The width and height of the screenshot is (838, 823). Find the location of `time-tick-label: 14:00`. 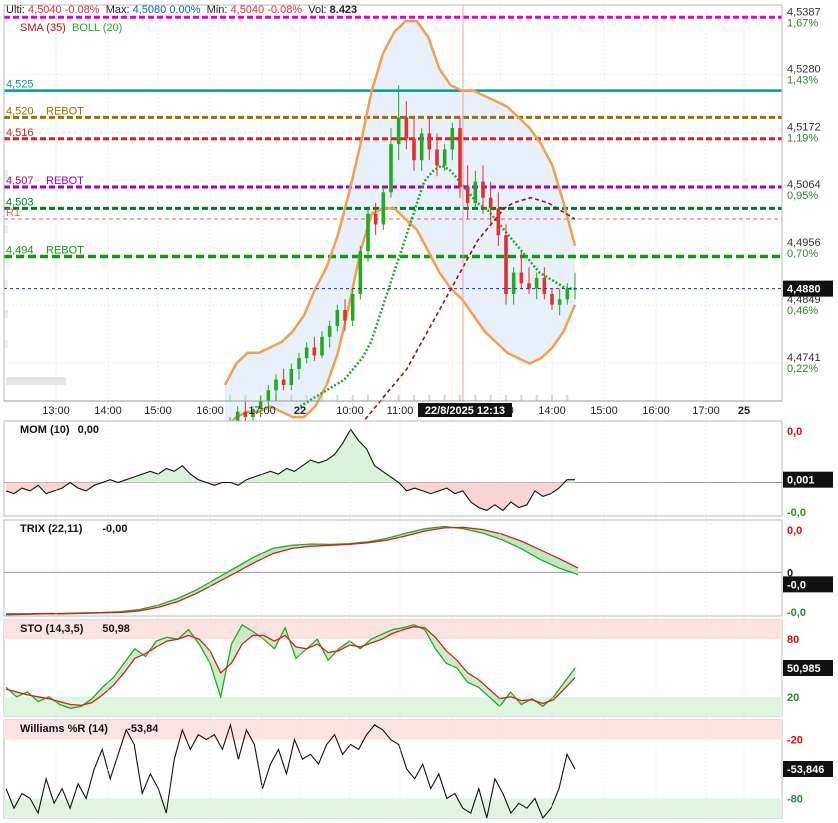

time-tick-label: 14:00 is located at coordinates (108, 411).